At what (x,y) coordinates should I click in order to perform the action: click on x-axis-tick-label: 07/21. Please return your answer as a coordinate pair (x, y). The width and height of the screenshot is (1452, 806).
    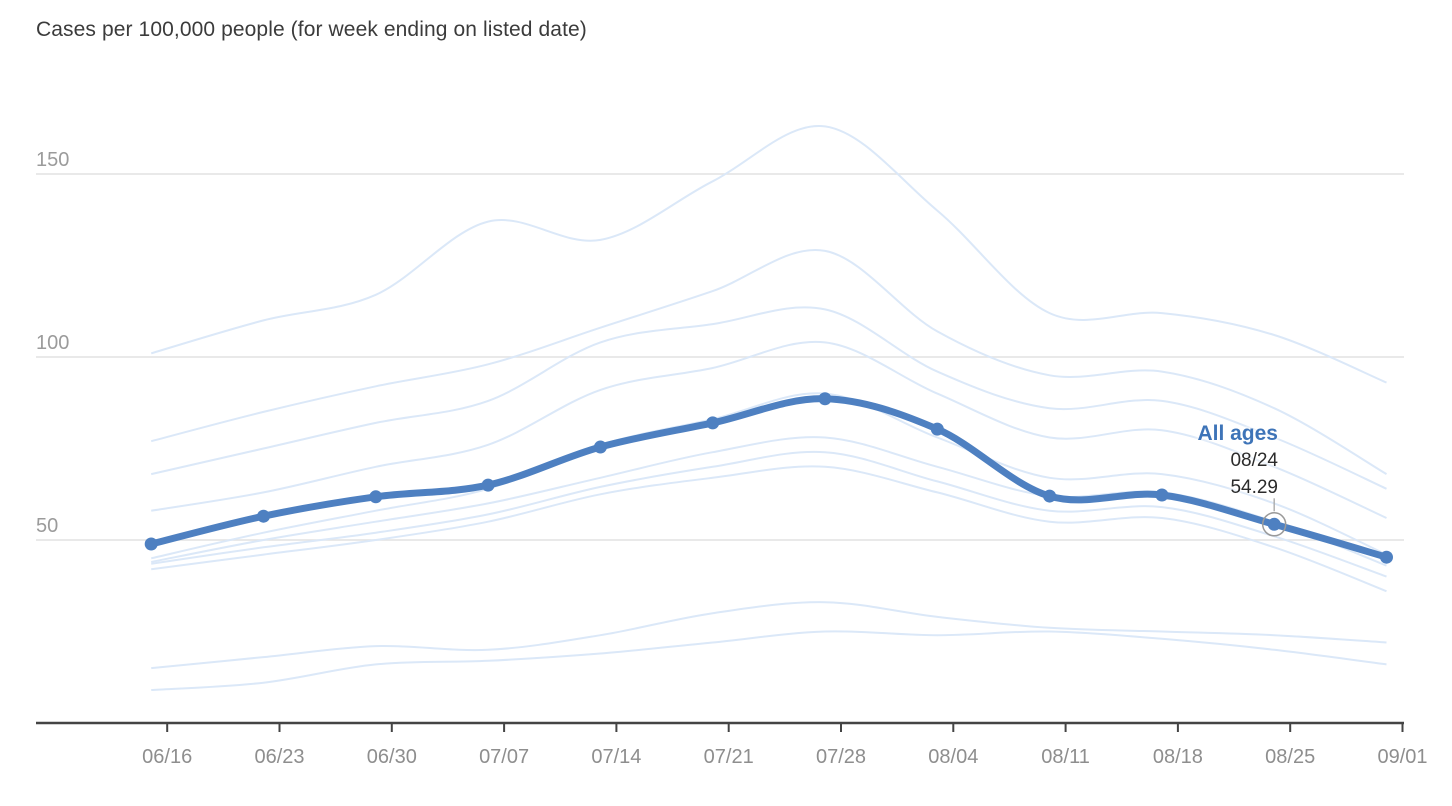
    Looking at the image, I should click on (729, 757).